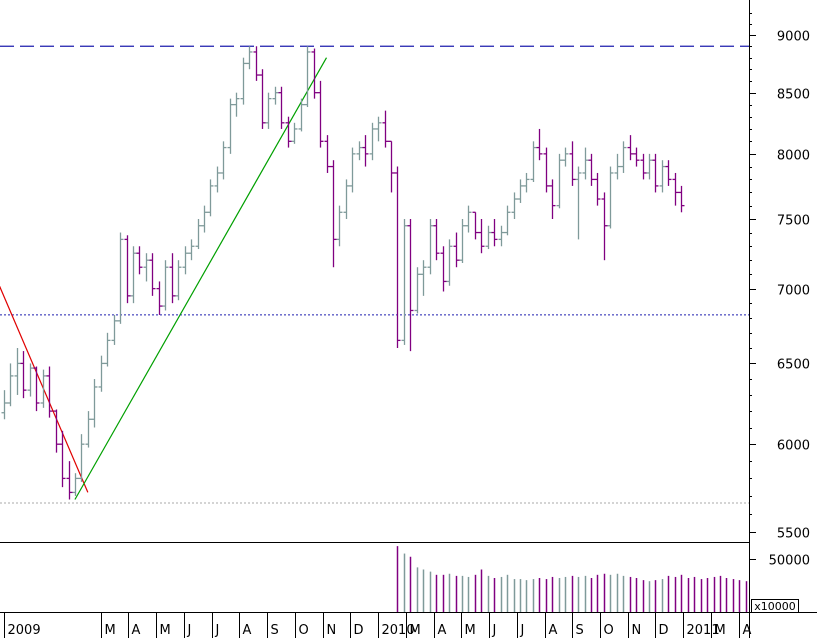  I want to click on volume-plot-area, so click(572, 579).